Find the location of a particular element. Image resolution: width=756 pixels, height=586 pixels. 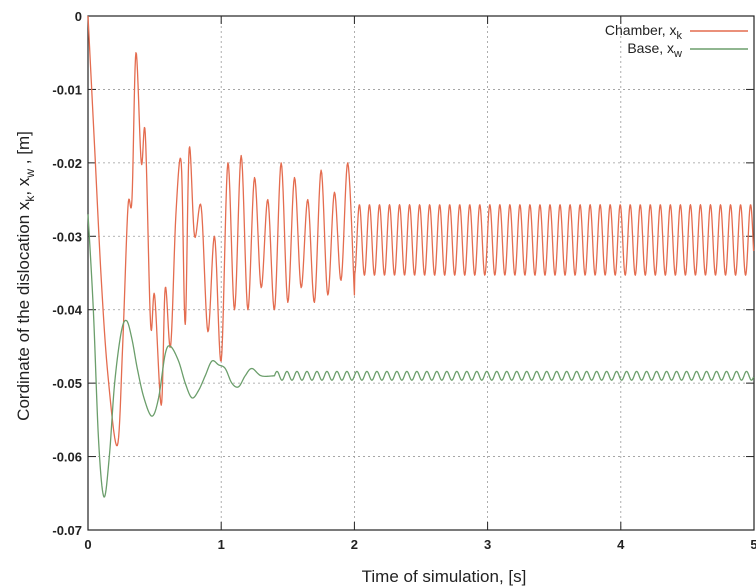

x-tick-label: 4 is located at coordinates (621, 544).